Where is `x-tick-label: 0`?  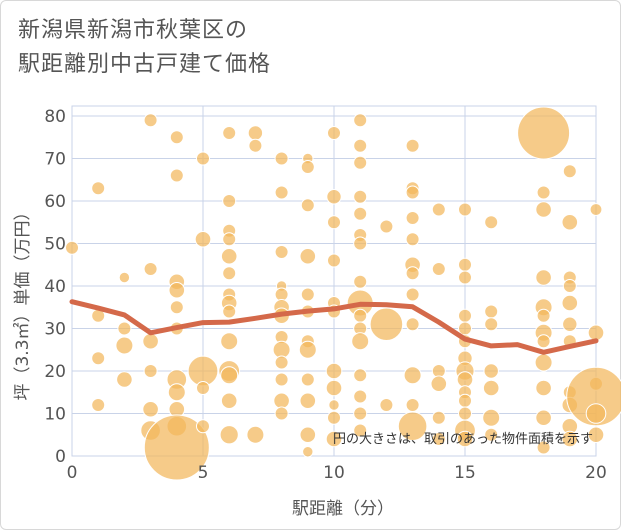
x-tick-label: 0 is located at coordinates (72, 473).